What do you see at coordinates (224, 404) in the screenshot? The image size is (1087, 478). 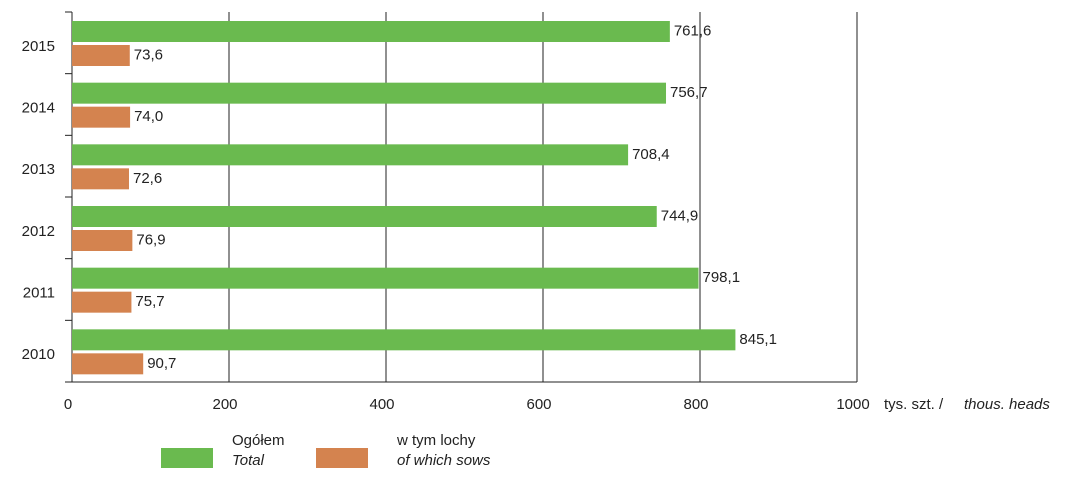 I see `x-tick-label: 200` at bounding box center [224, 404].